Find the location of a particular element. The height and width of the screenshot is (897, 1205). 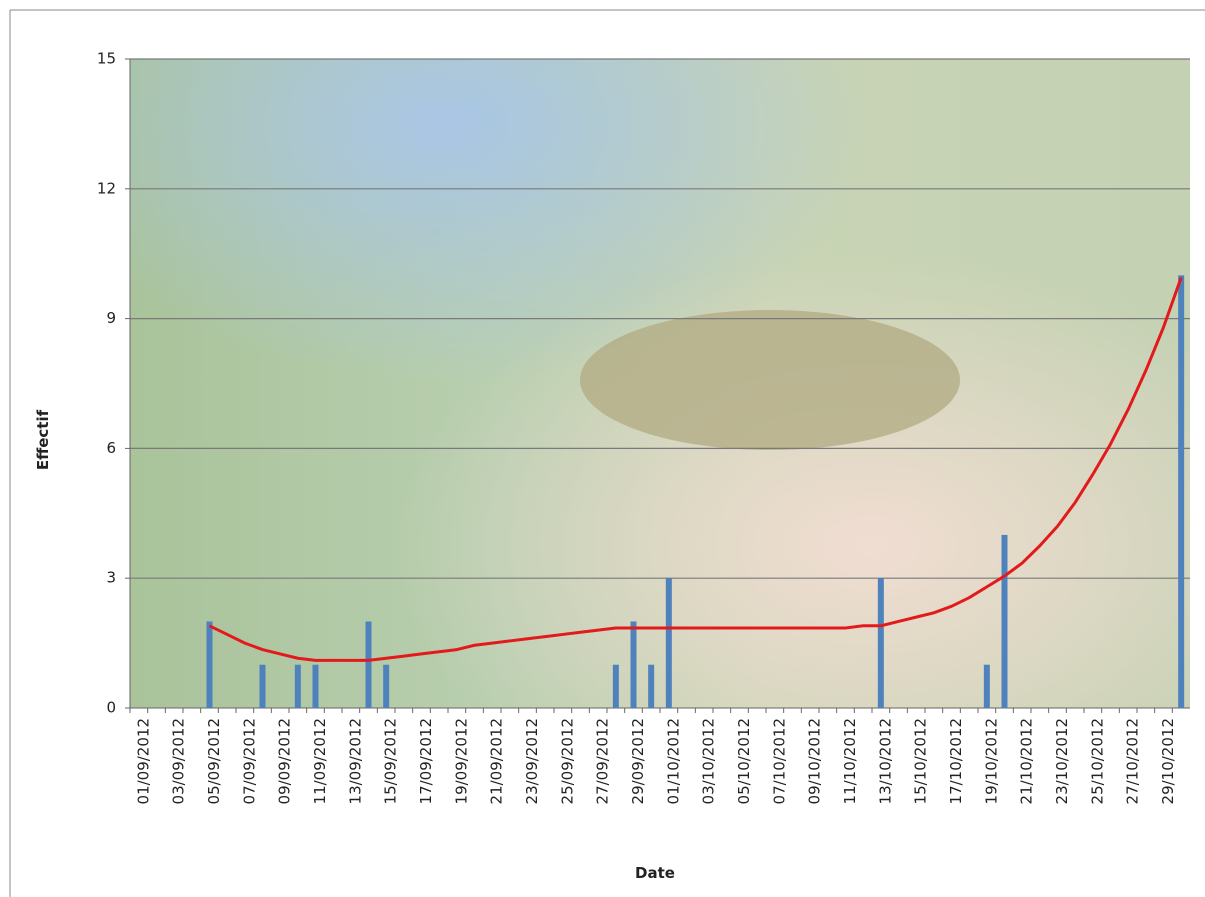

x-tick-label: 25/10/2012 is located at coordinates (1097, 761).